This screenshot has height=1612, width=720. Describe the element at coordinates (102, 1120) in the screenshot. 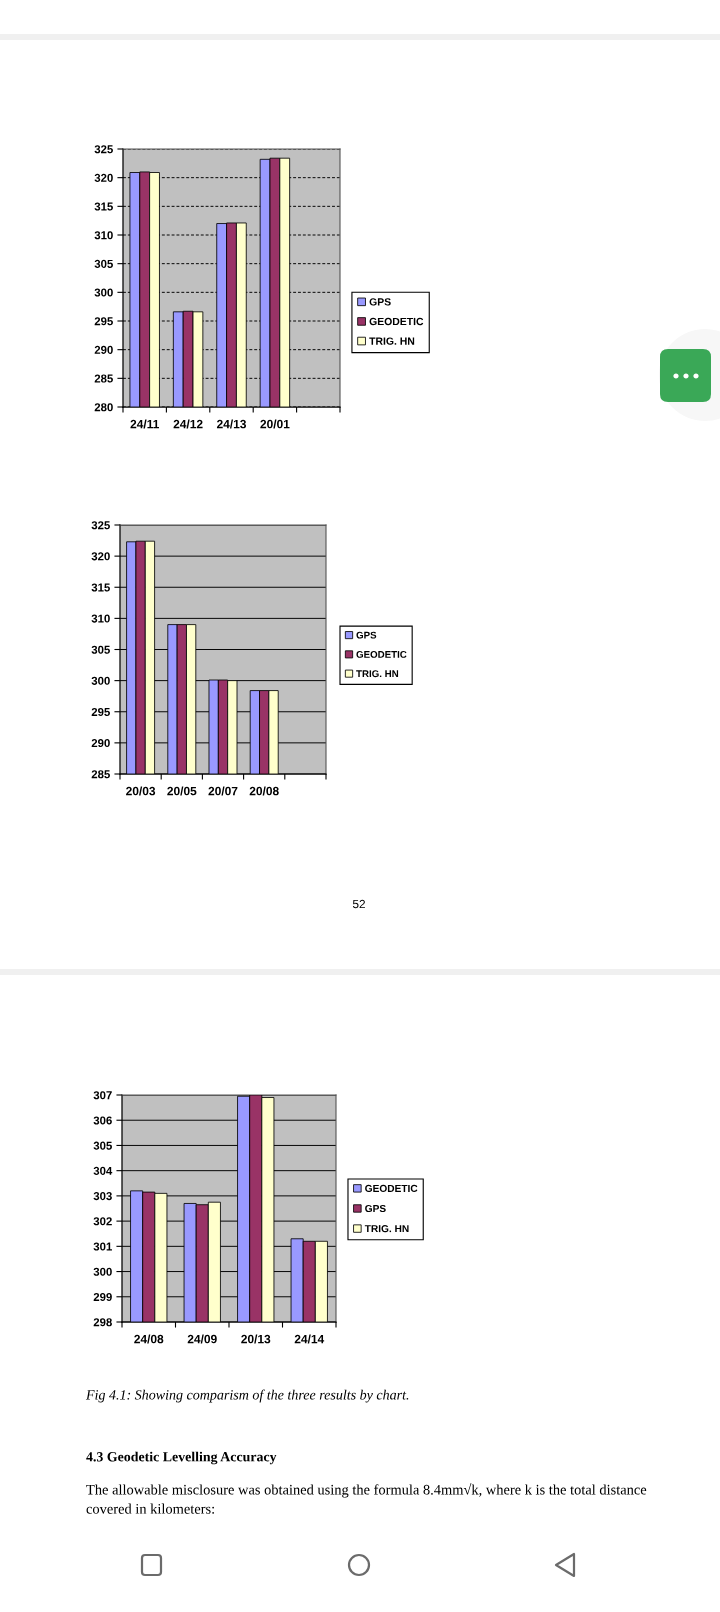

I see `y-tick-label: 306` at that location.